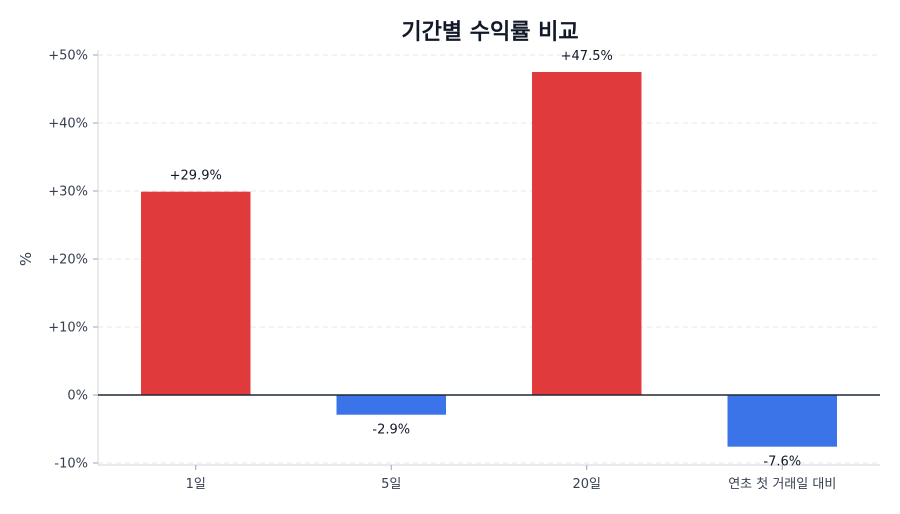 This screenshot has width=900, height=514. Describe the element at coordinates (68, 124) in the screenshot. I see `y-tick-label: +40%` at that location.